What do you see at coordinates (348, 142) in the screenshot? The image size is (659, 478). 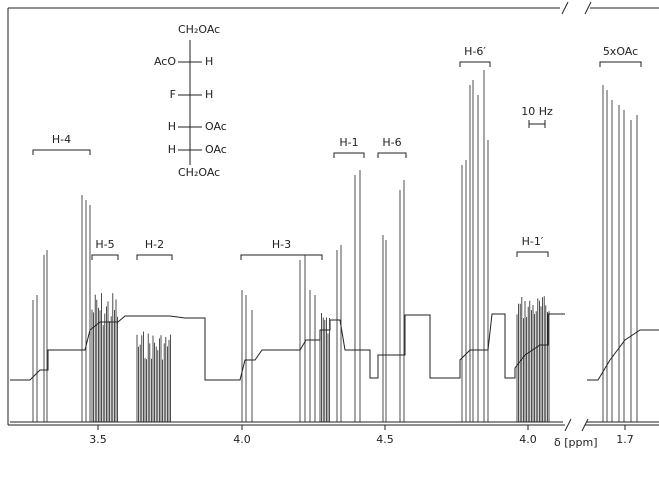 I see `multiplet-label: H-1` at bounding box center [348, 142].